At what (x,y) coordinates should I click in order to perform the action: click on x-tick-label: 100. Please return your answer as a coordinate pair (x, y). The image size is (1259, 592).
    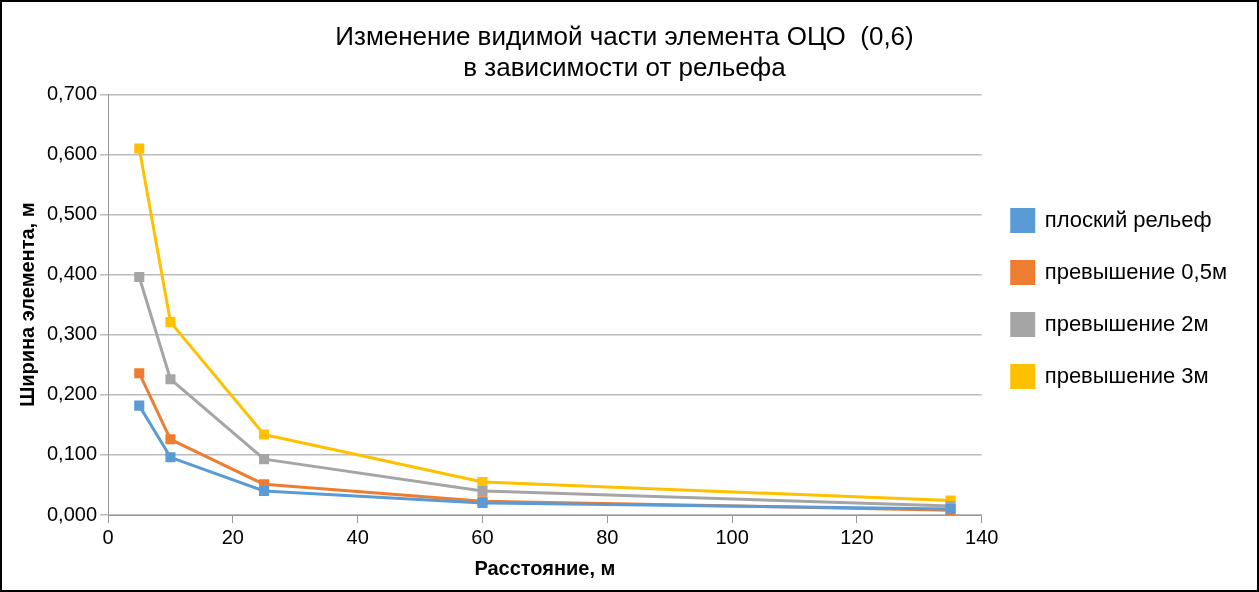
    Looking at the image, I should click on (732, 536).